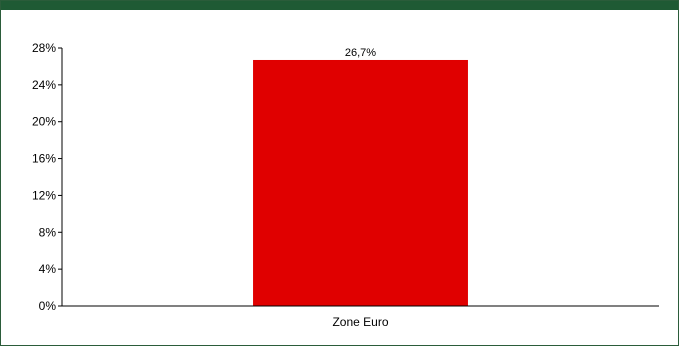  Describe the element at coordinates (44, 159) in the screenshot. I see `y-tick-label: 16%` at that location.